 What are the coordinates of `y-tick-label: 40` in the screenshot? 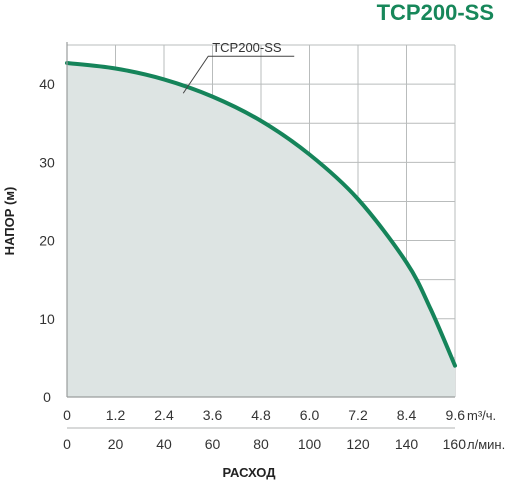 It's located at (47, 84).